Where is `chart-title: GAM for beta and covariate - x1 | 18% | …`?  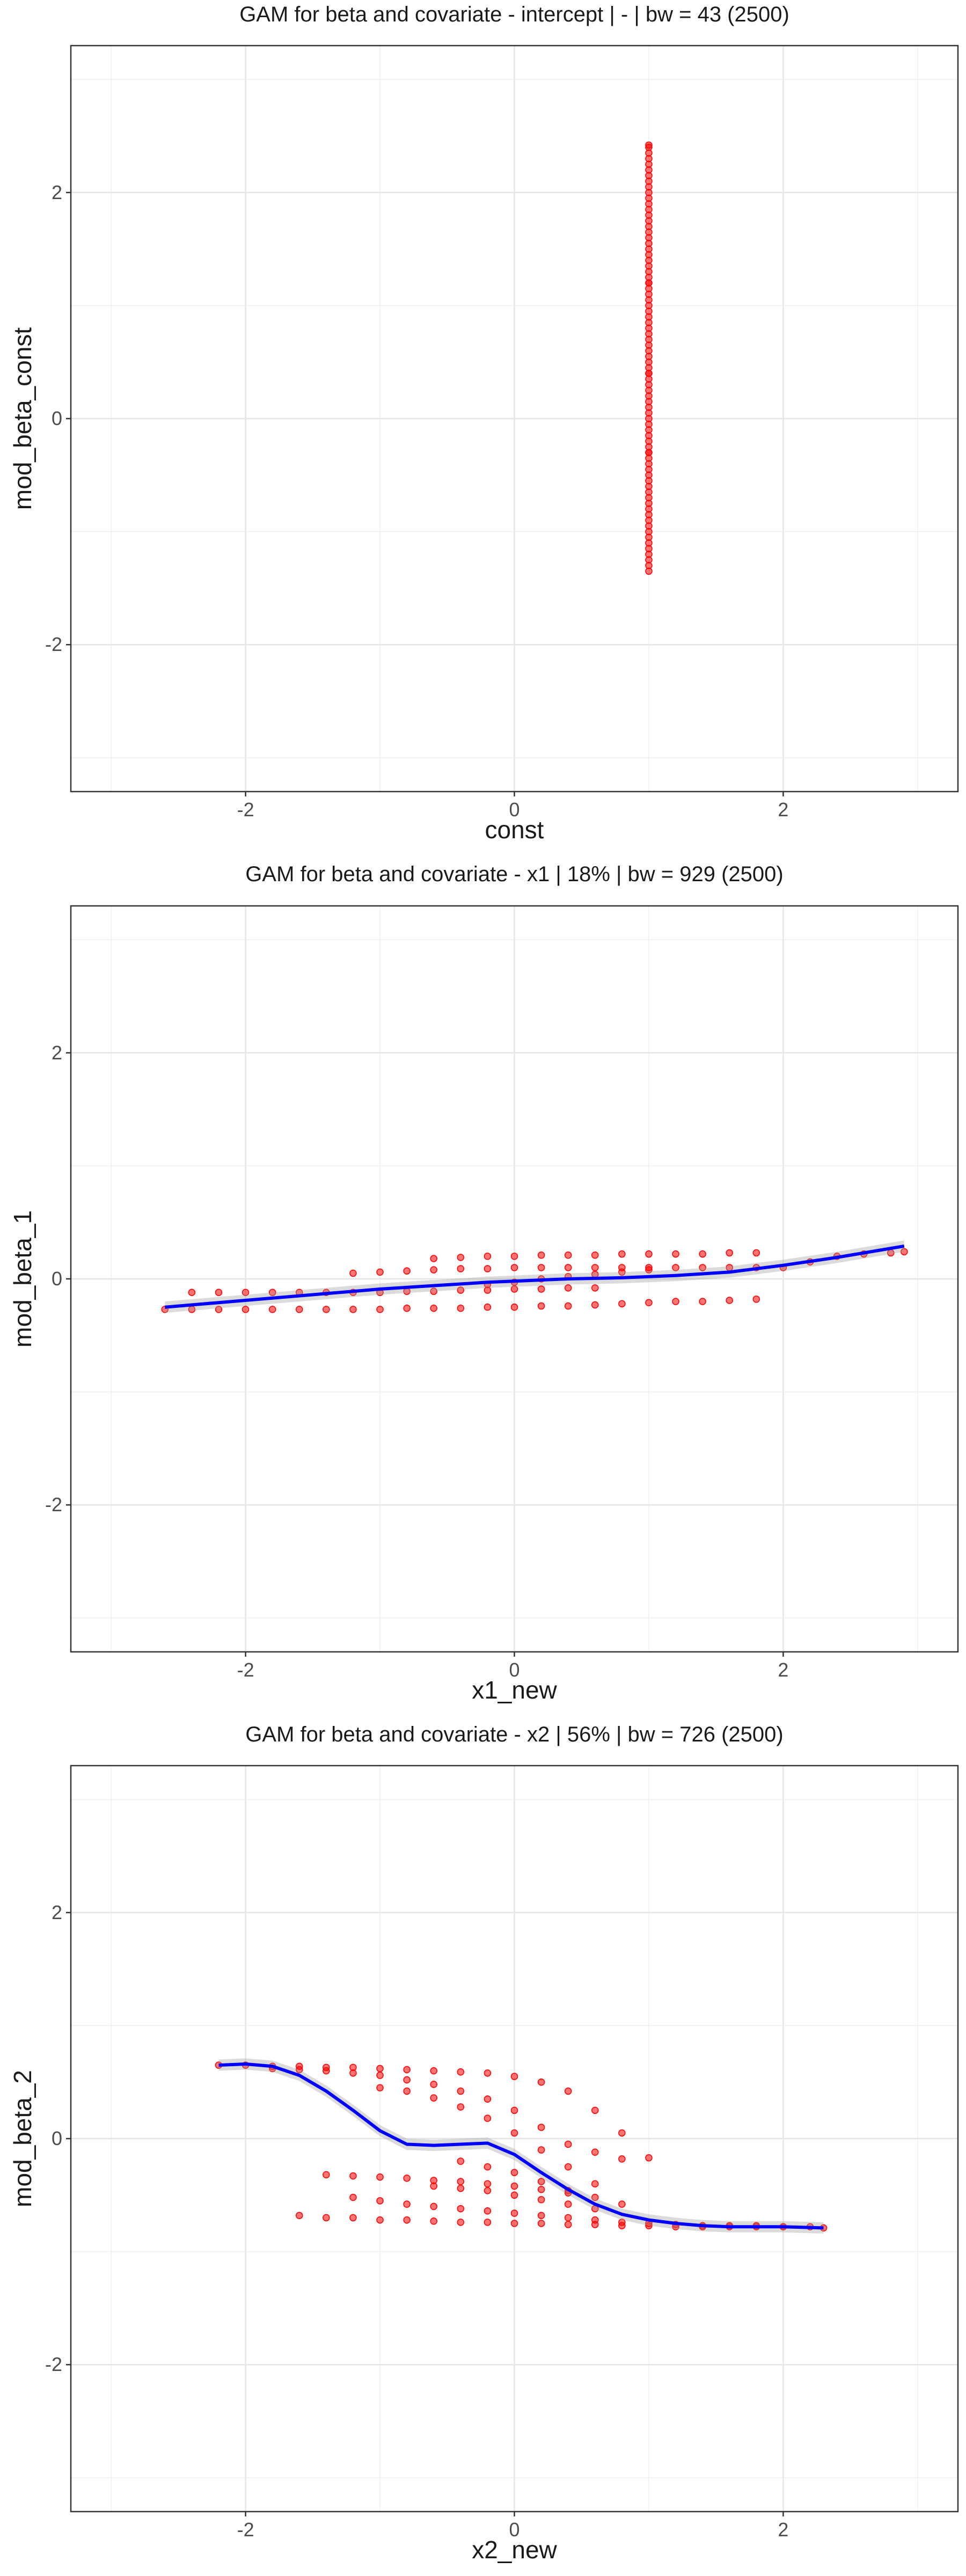 chart-title: GAM for beta and covariate - x1 | 18% | … is located at coordinates (514, 874).